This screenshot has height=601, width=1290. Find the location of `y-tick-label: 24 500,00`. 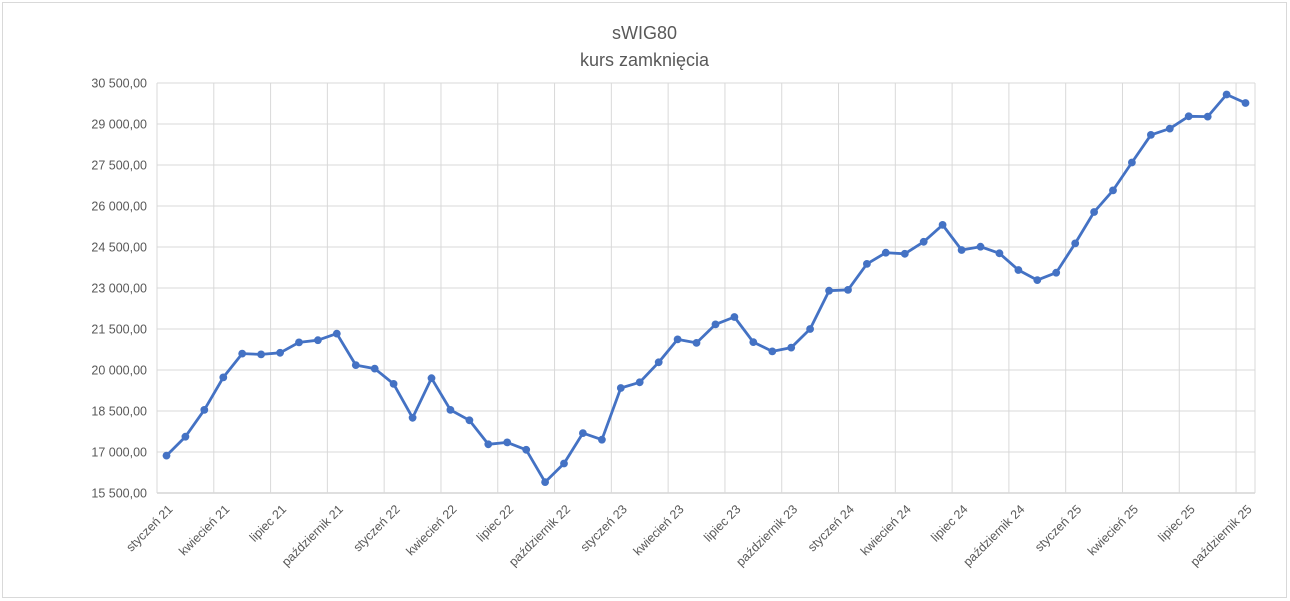

y-tick-label: 24 500,00 is located at coordinates (119, 248).